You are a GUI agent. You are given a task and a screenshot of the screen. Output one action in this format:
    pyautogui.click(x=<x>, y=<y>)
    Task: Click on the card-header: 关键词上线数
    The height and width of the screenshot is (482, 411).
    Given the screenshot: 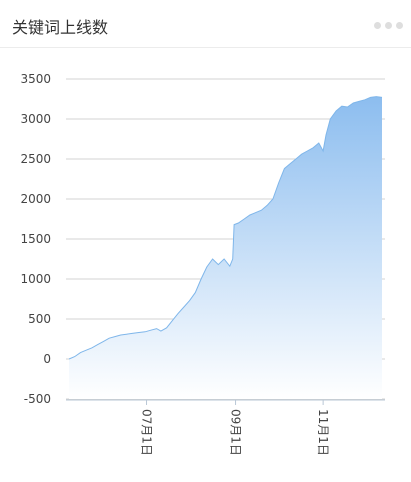 What is the action you would take?
    pyautogui.click(x=205, y=24)
    